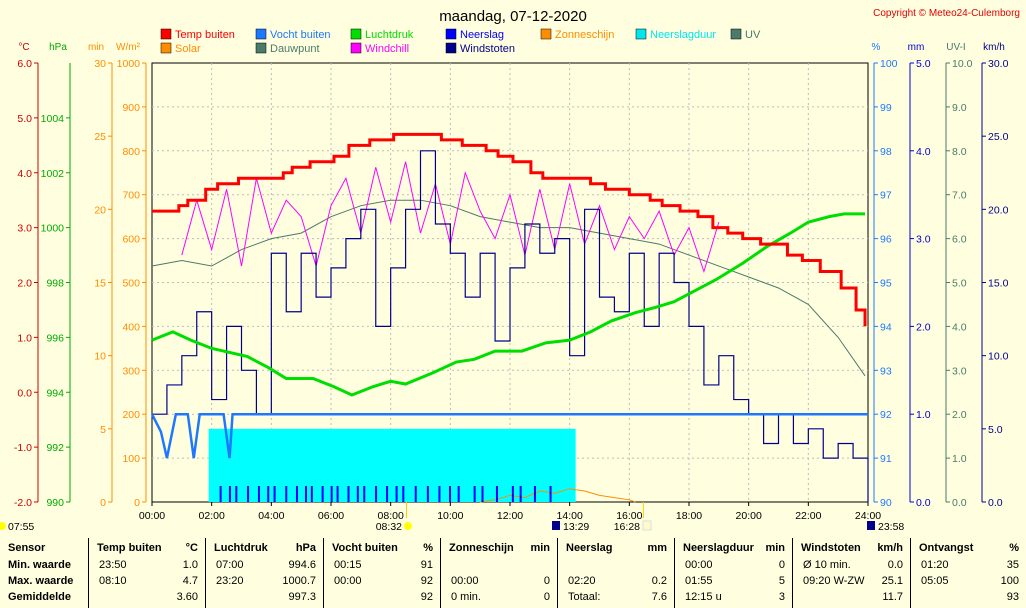 The height and width of the screenshot is (608, 1026). I want to click on marker-rain: 23:58, so click(885, 527).